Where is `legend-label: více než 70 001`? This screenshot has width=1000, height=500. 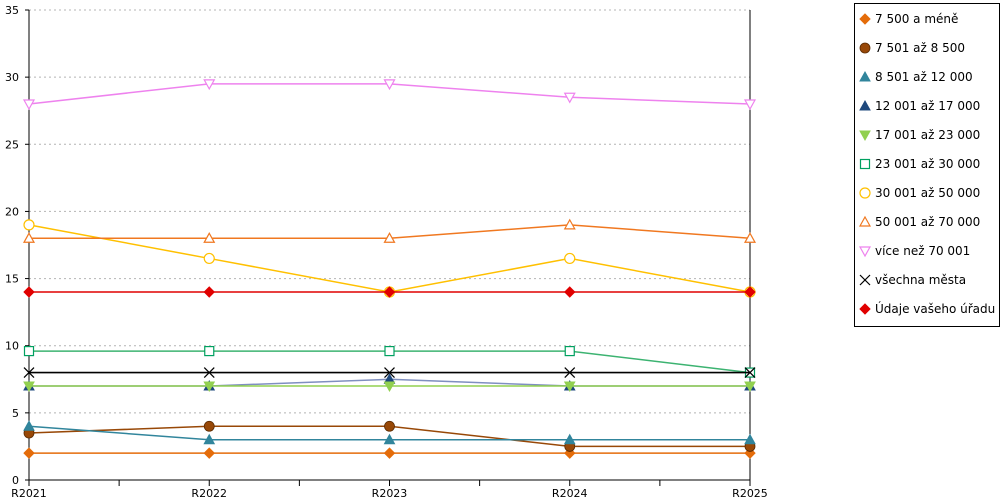
legend-label: více než 70 001 is located at coordinates (922, 251).